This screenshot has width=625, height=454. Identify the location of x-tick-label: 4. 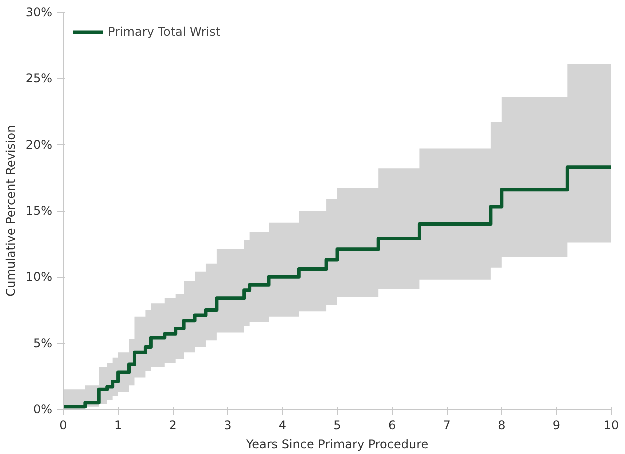
(282, 425).